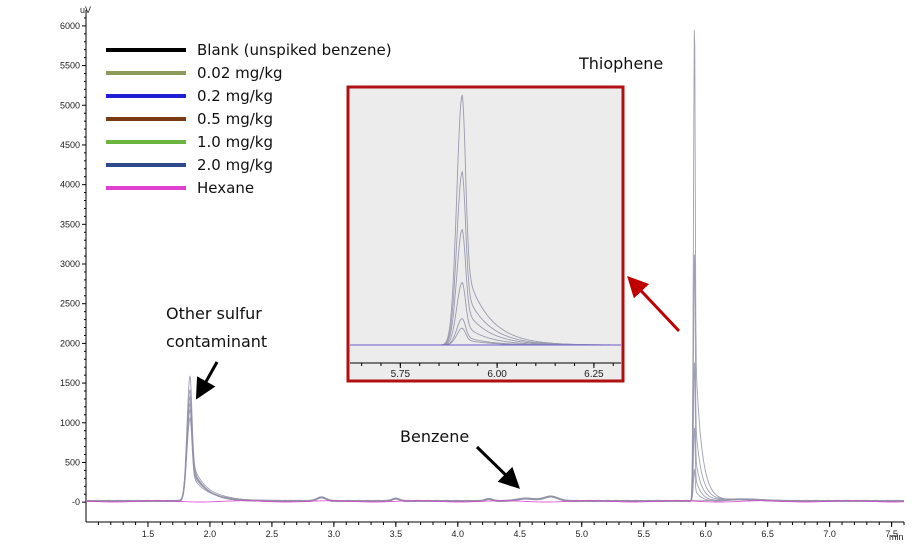 This screenshot has width=916, height=546. Describe the element at coordinates (594, 374) in the screenshot. I see `inset-tick-label: 6.25` at that location.